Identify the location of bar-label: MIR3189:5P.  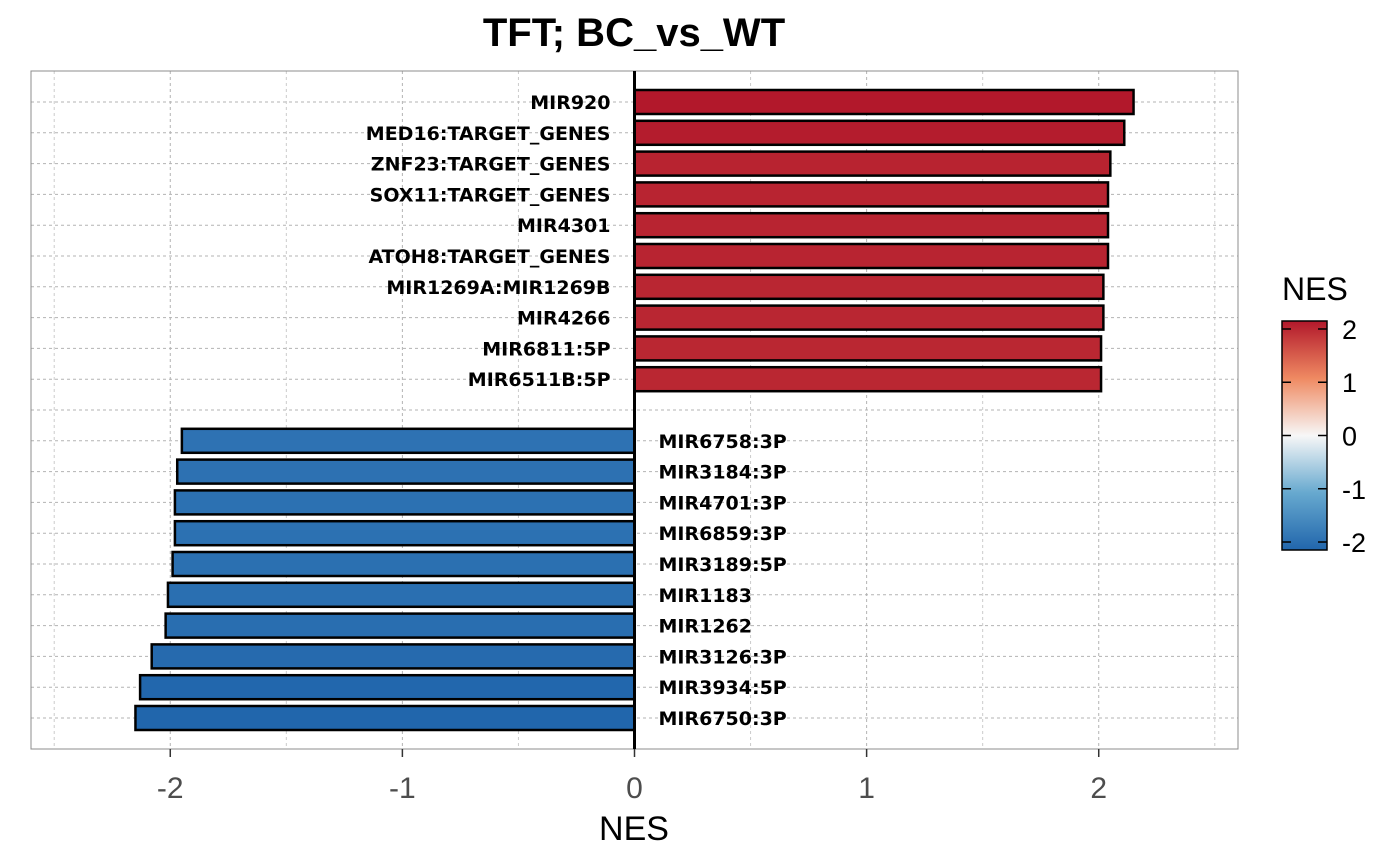
(723, 565).